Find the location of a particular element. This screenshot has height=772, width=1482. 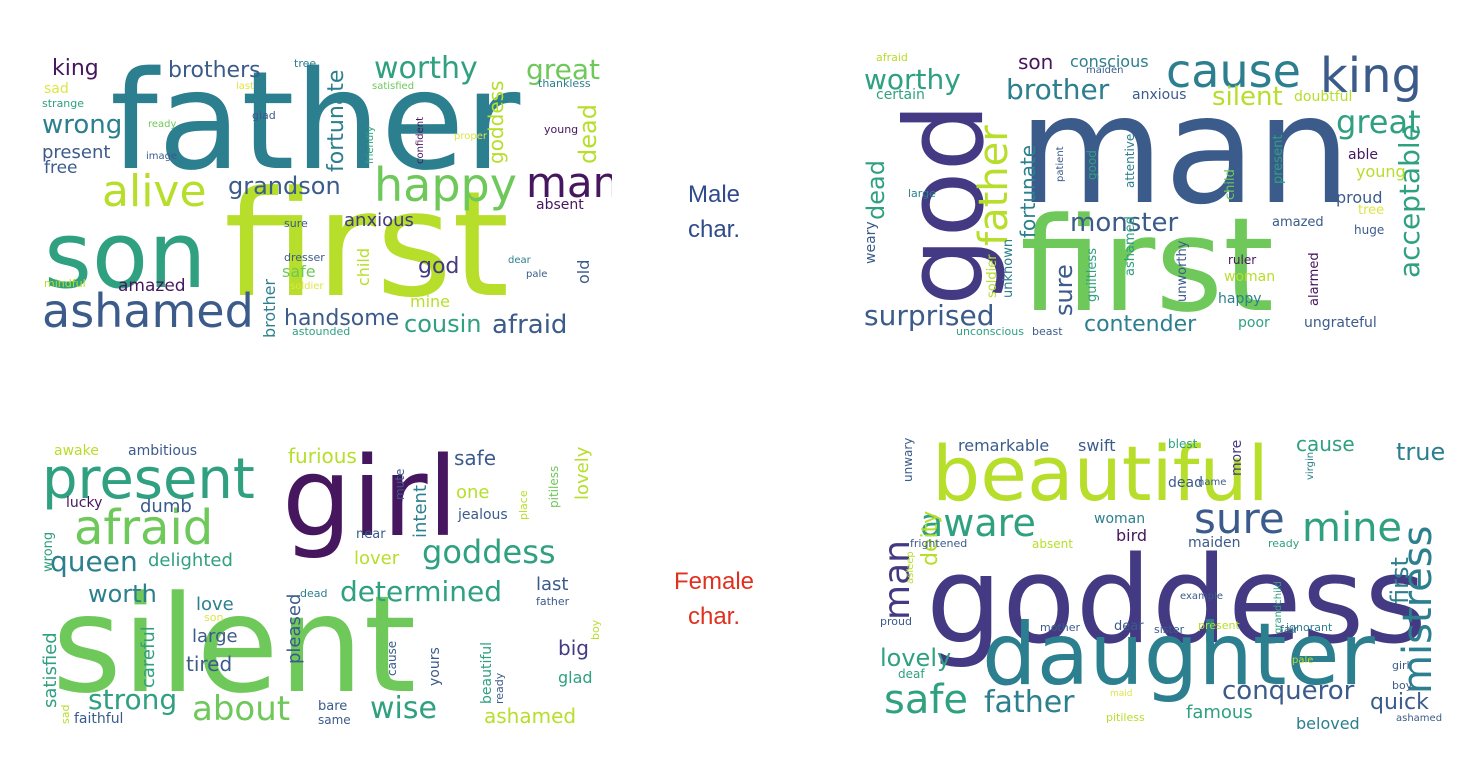

word: wrong is located at coordinates (82, 125).